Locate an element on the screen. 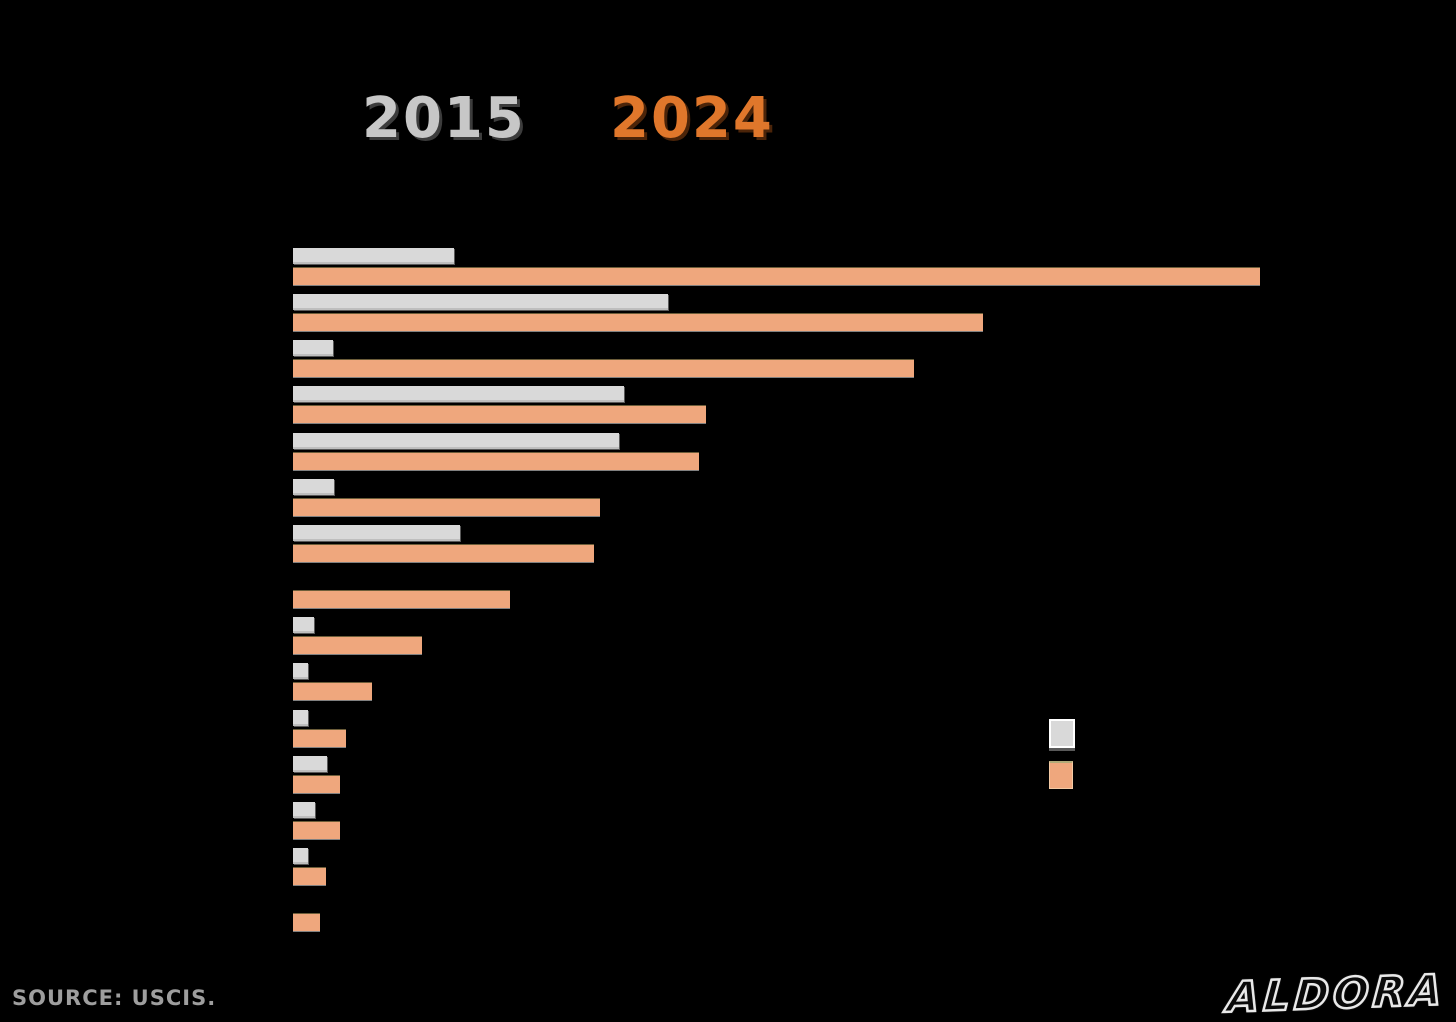 The height and width of the screenshot is (1022, 1456). legend-swatch-2024 is located at coordinates (1061, 775).